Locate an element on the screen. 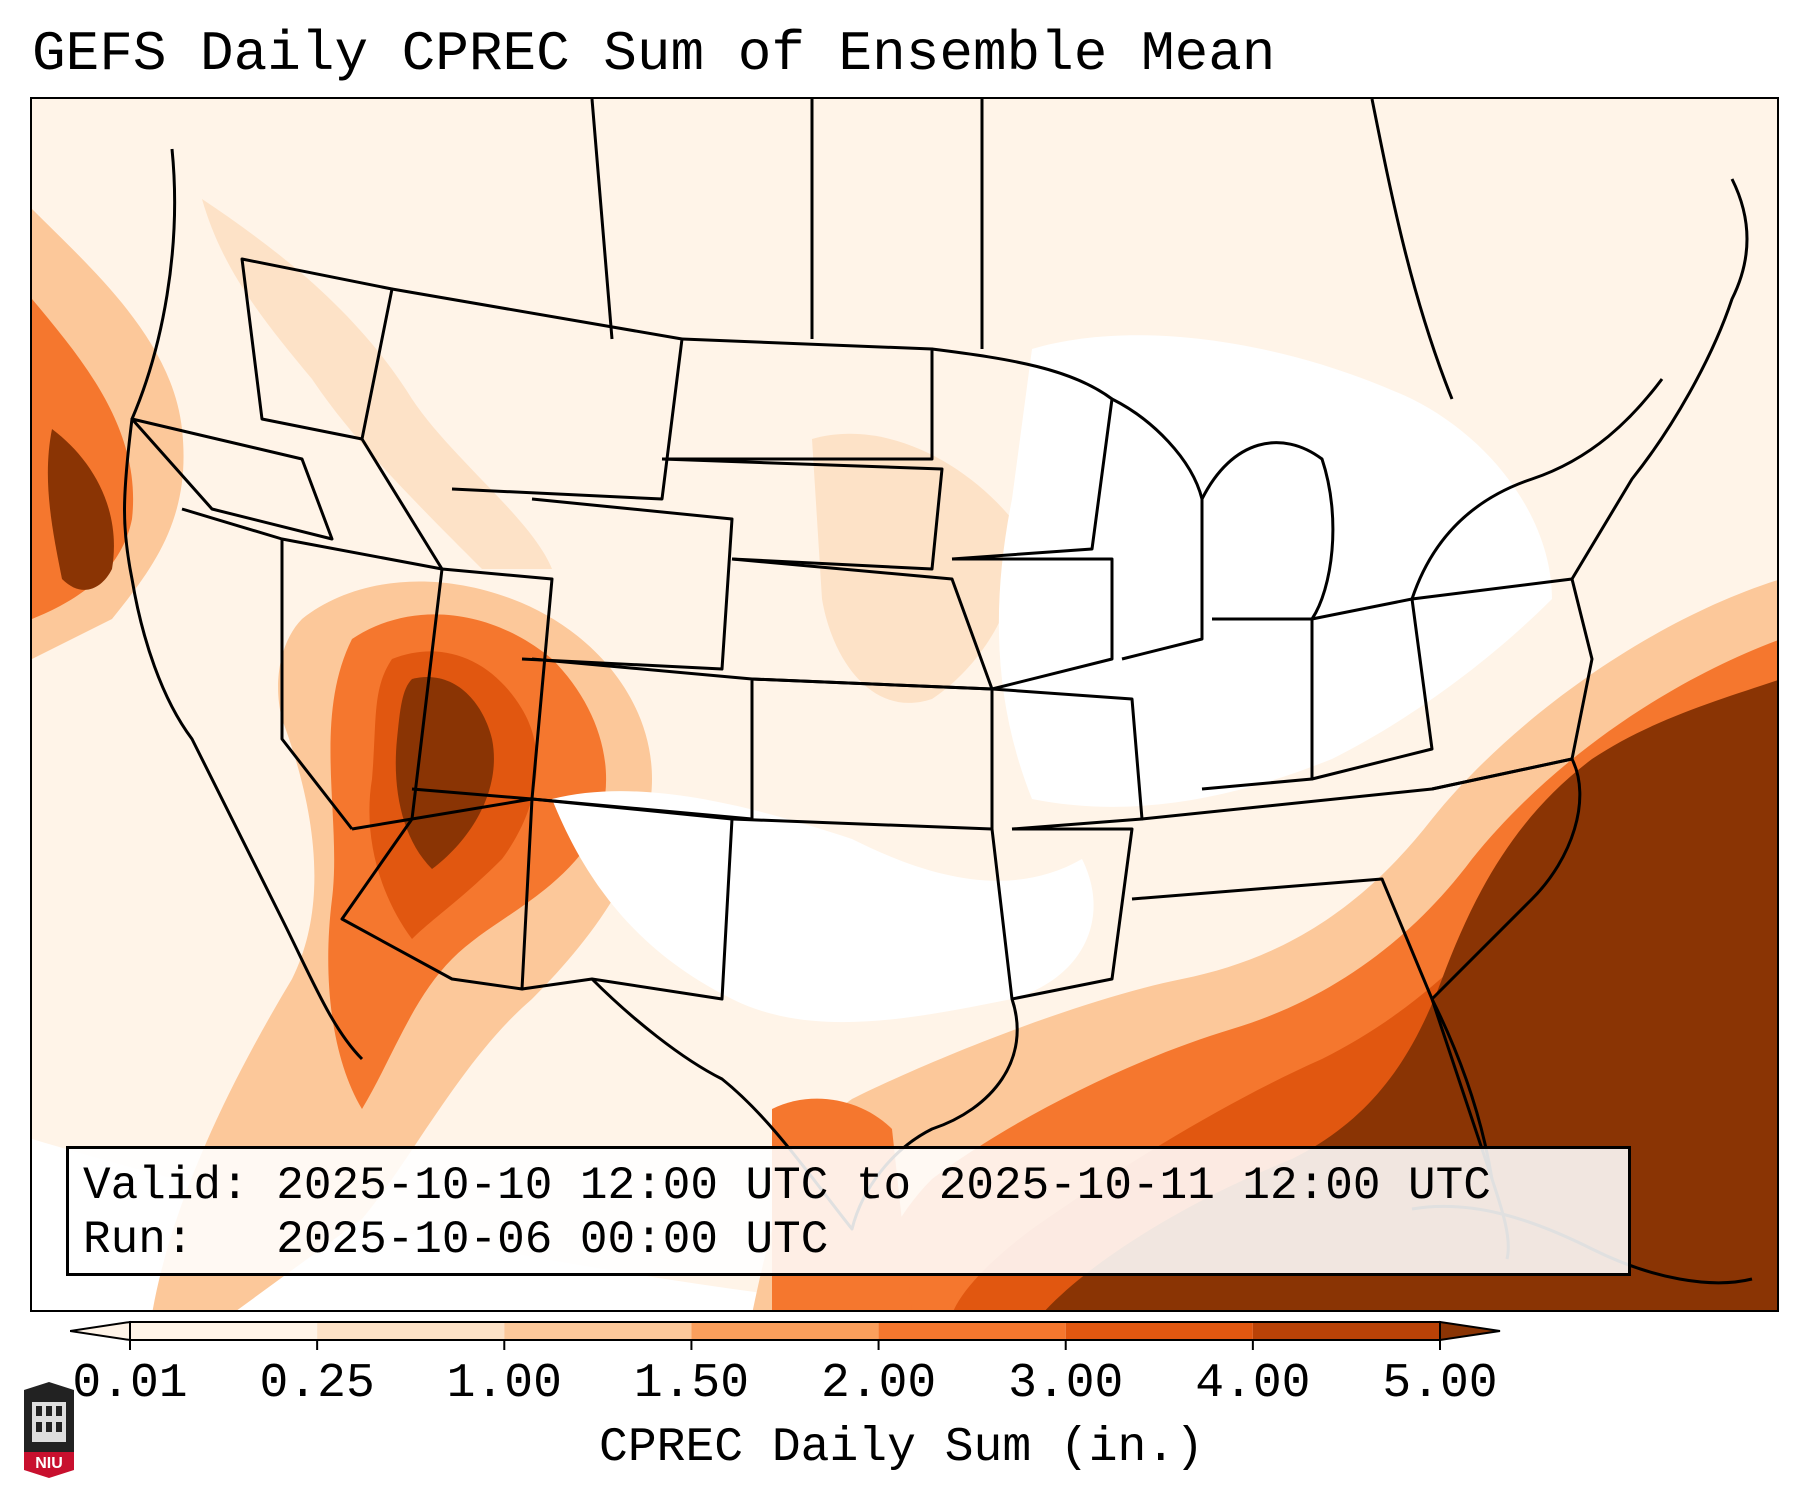 Image resolution: width=1803 pixels, height=1500 pixels. california-nevada-border is located at coordinates (267, 668).